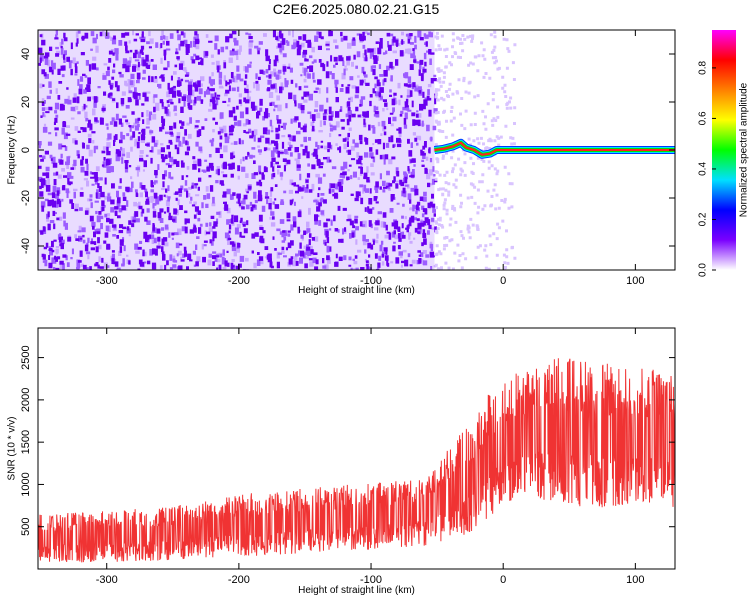 This screenshot has height=605, width=750. I want to click on y-tick-label: -40, so click(26, 246).